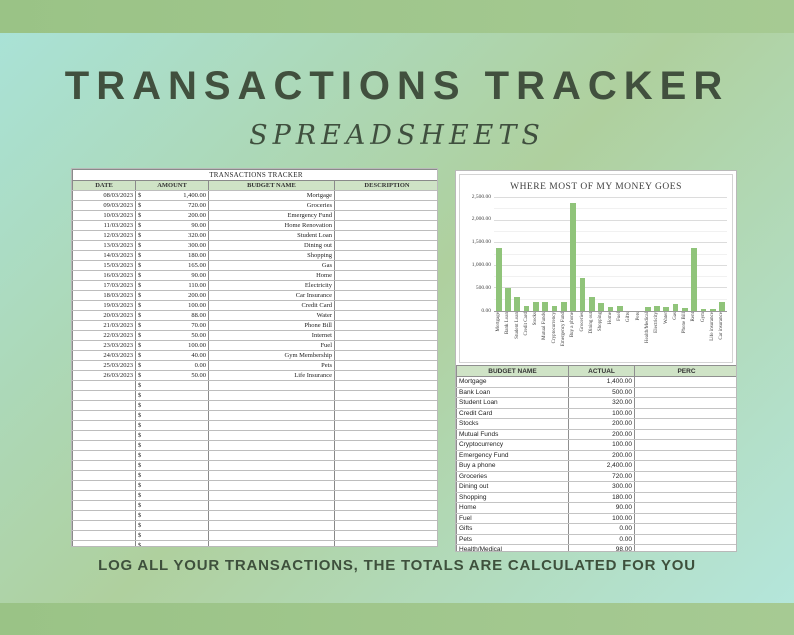 Image resolution: width=794 pixels, height=635 pixels. What do you see at coordinates (554, 336) in the screenshot?
I see `x-tick-slot: Cryptocurrency` at bounding box center [554, 336].